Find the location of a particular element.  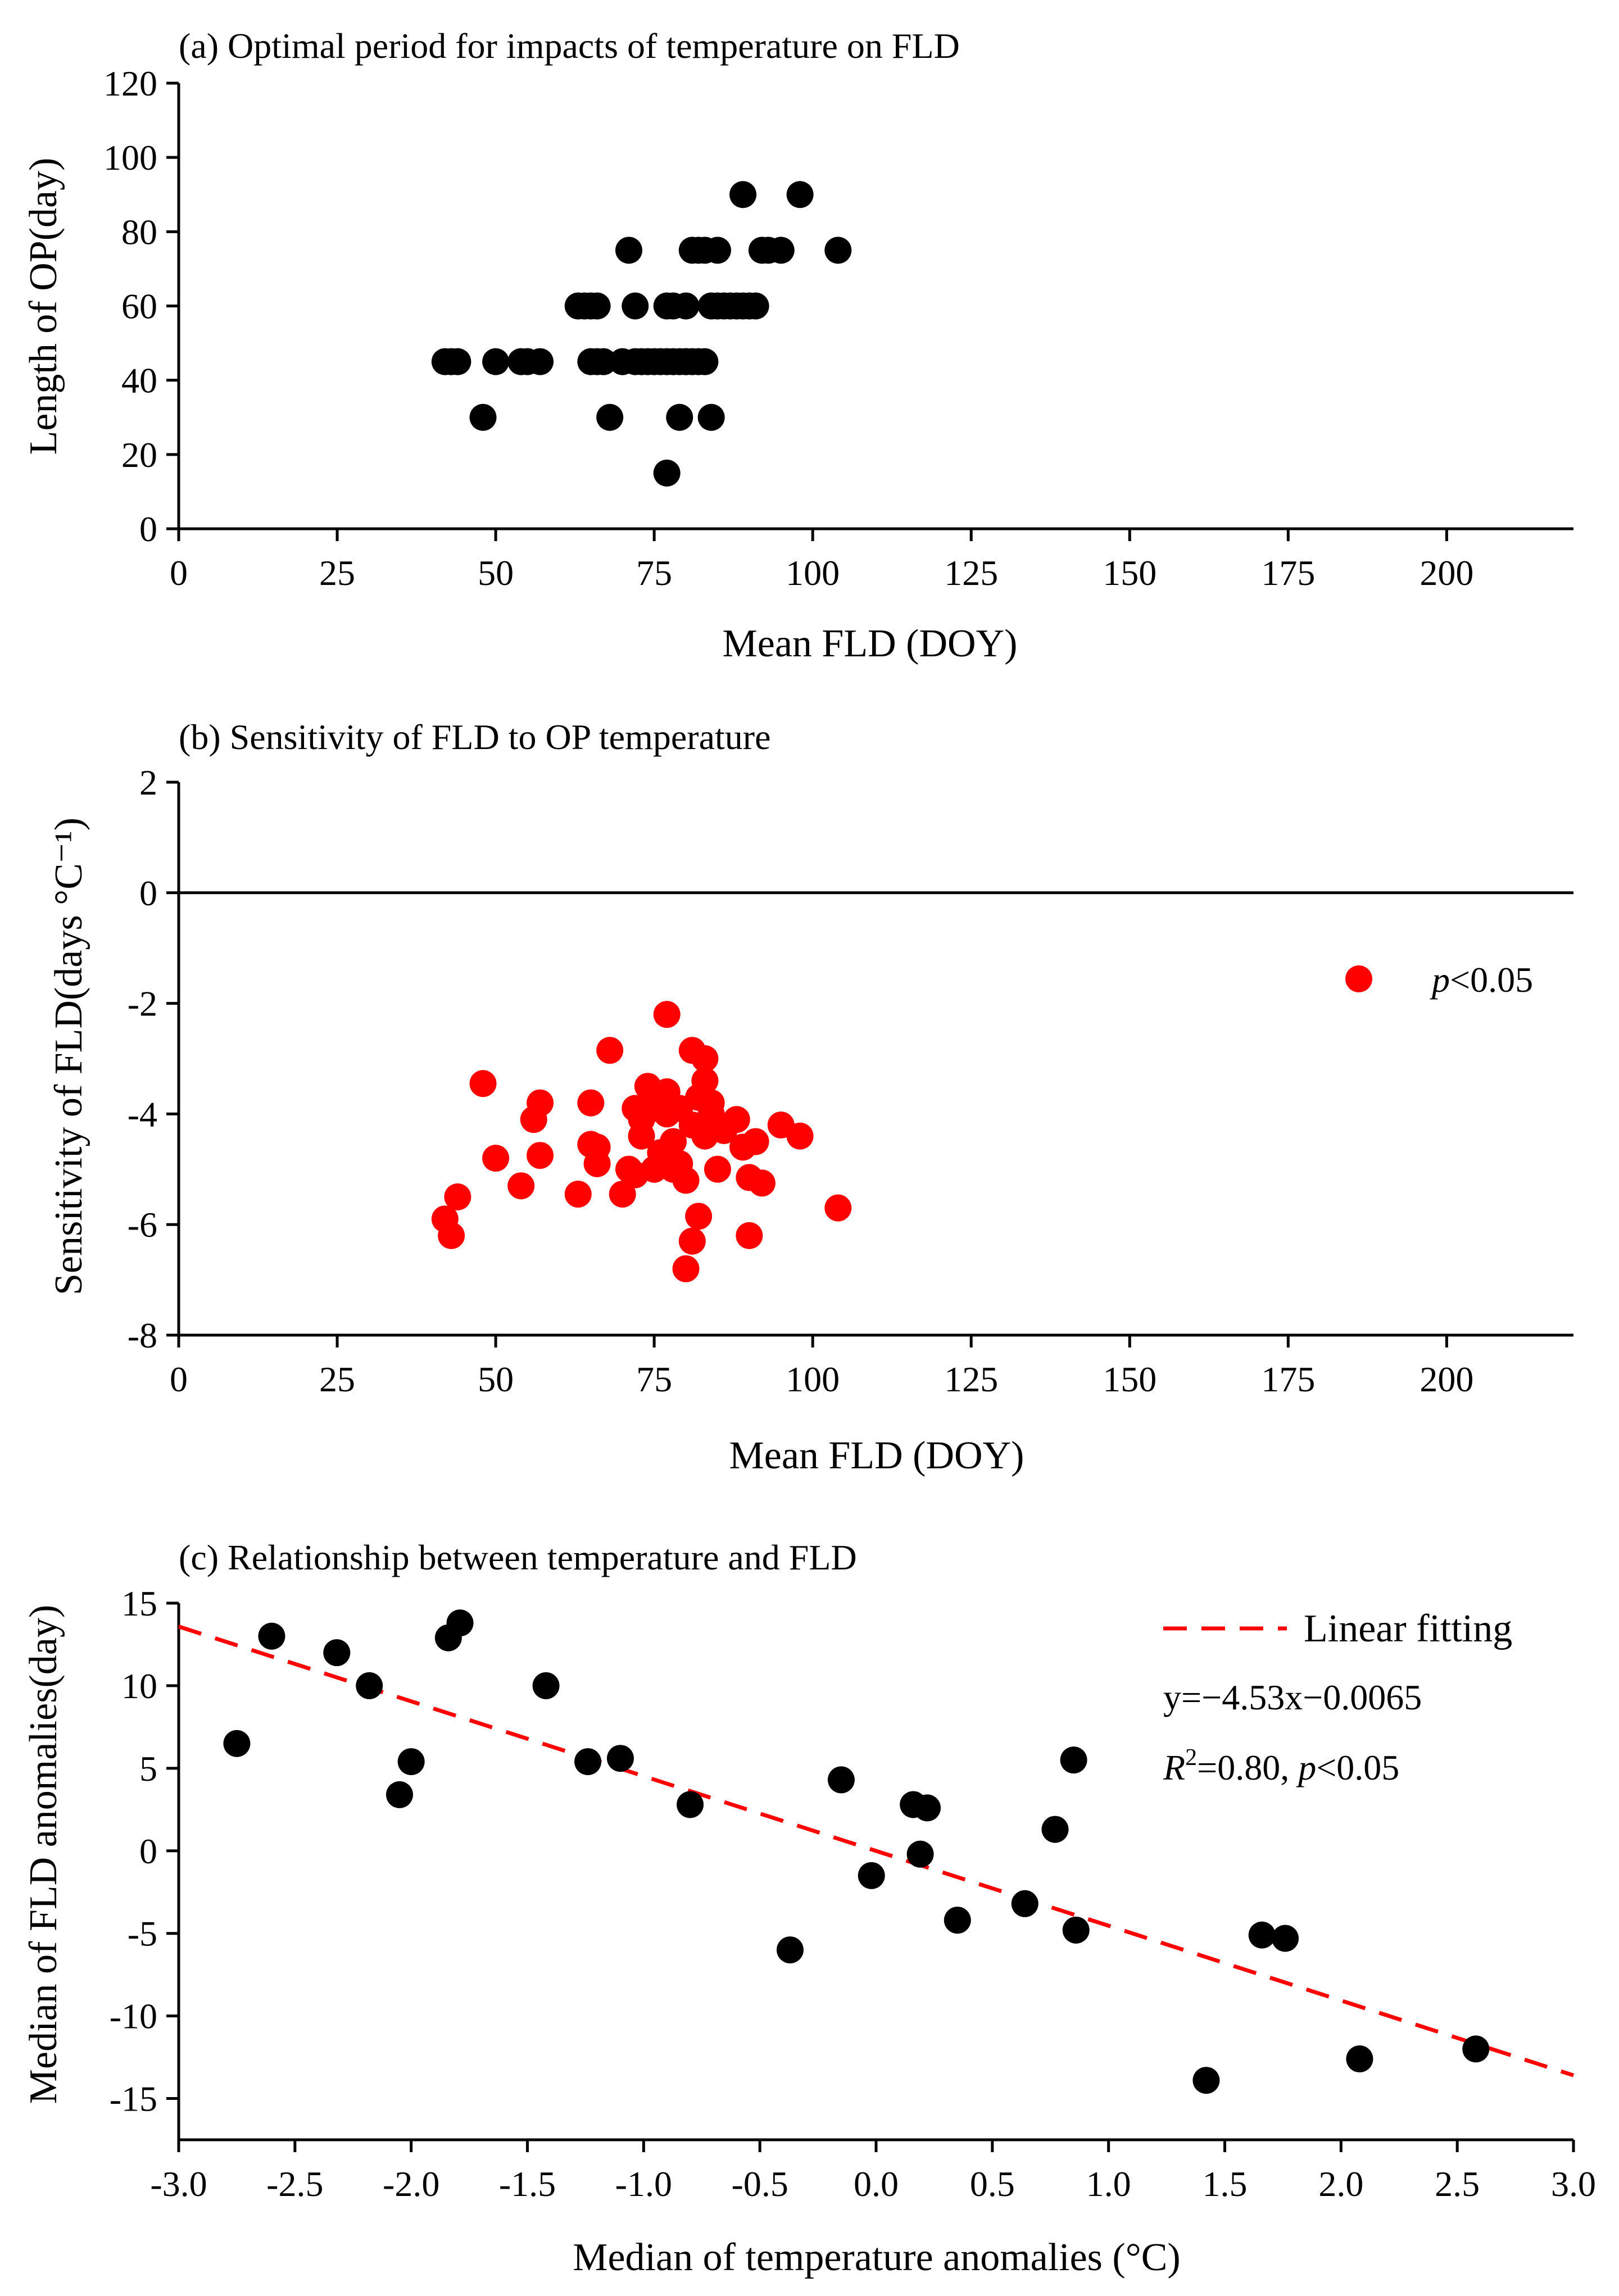

panel-a-x-tick-label: 175 is located at coordinates (1288, 573).